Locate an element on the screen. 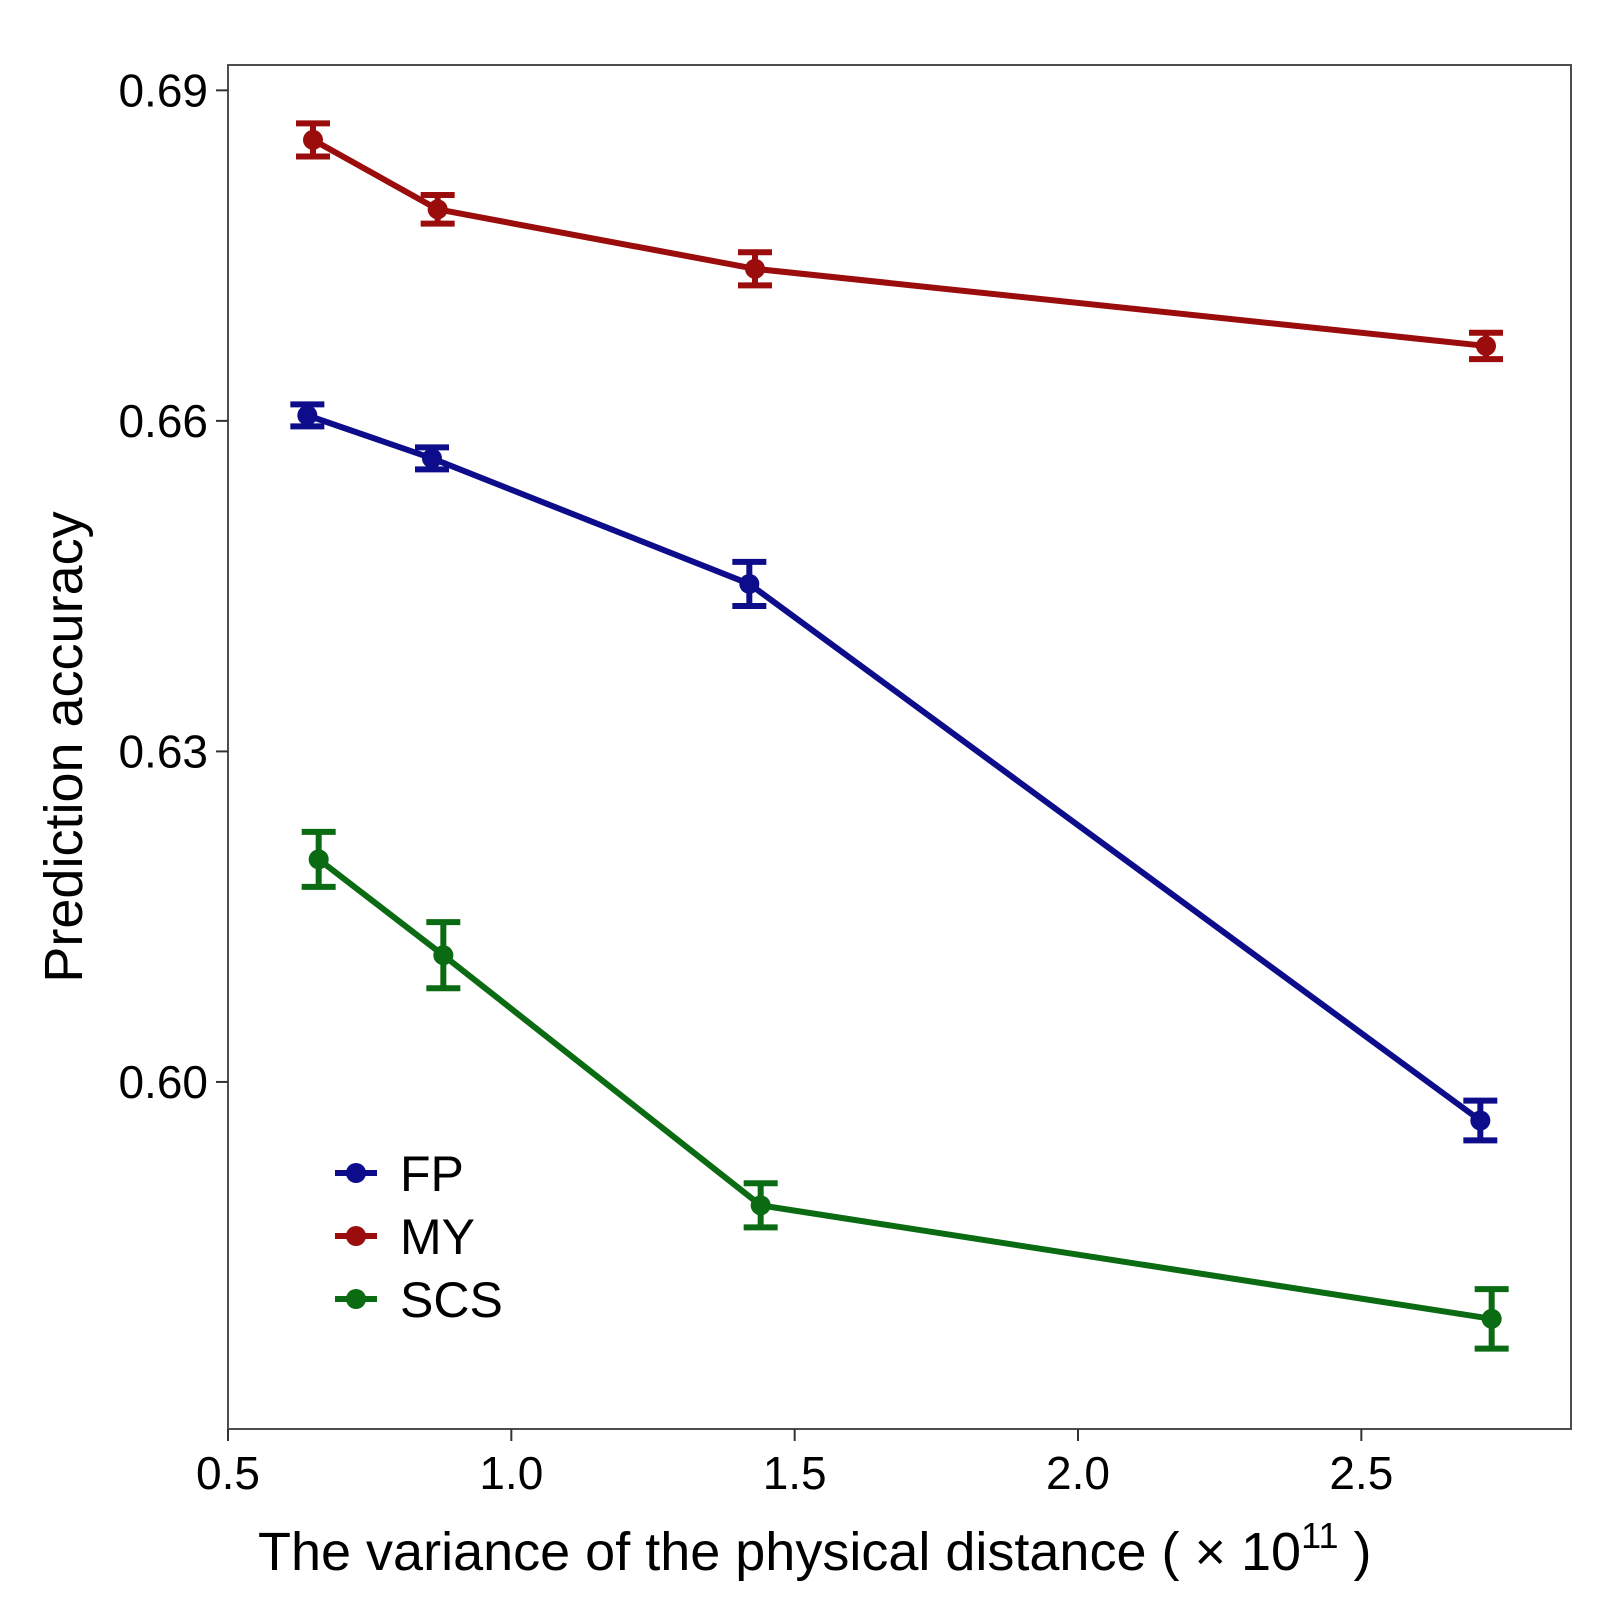  x-tick-label: 1.0 is located at coordinates (511, 1473).